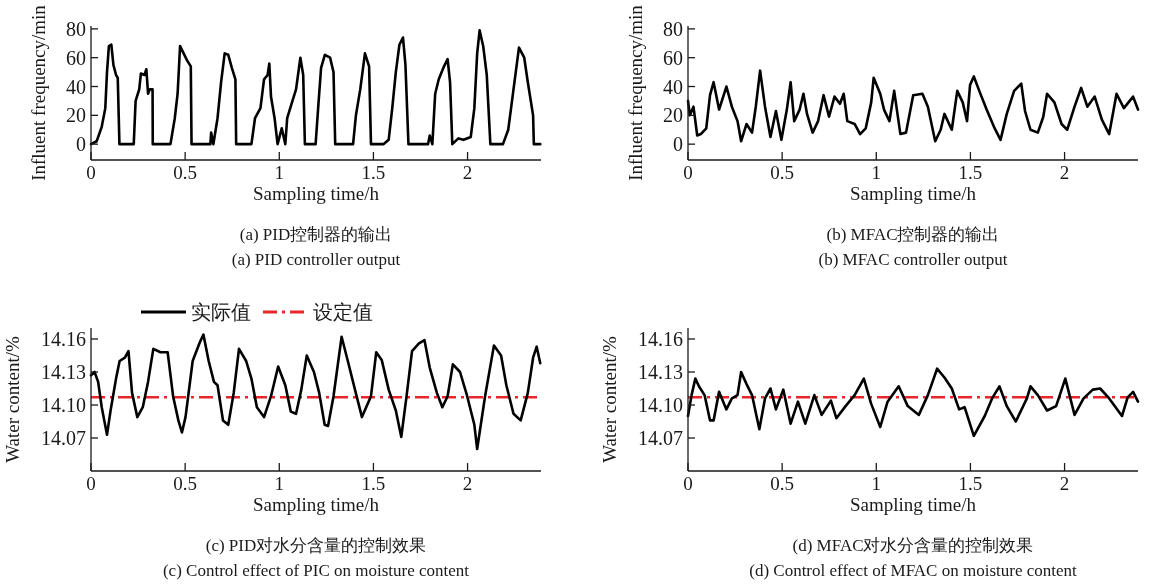 The width and height of the screenshot is (1164, 587). Describe the element at coordinates (316, 570) in the screenshot. I see `text: (c) Control effect of PIC on moisture content` at that location.